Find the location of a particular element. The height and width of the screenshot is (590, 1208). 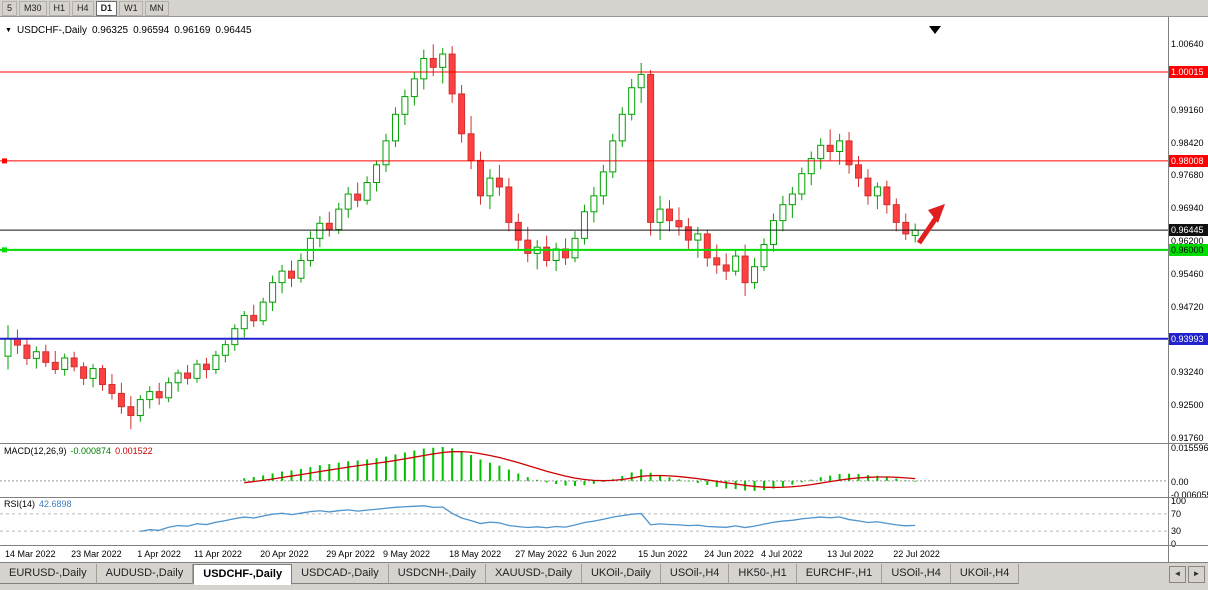

rsi-panel is located at coordinates (584, 518).